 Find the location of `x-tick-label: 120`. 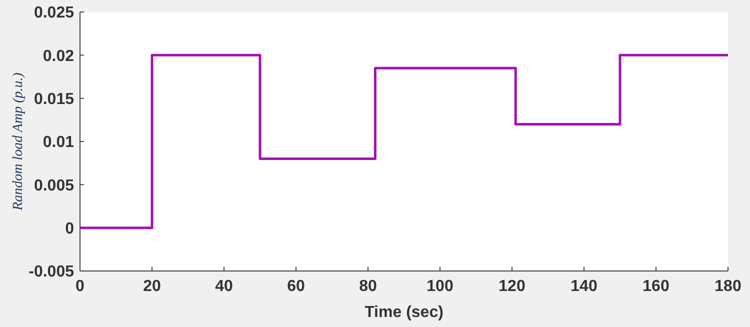

x-tick-label: 120 is located at coordinates (512, 286).